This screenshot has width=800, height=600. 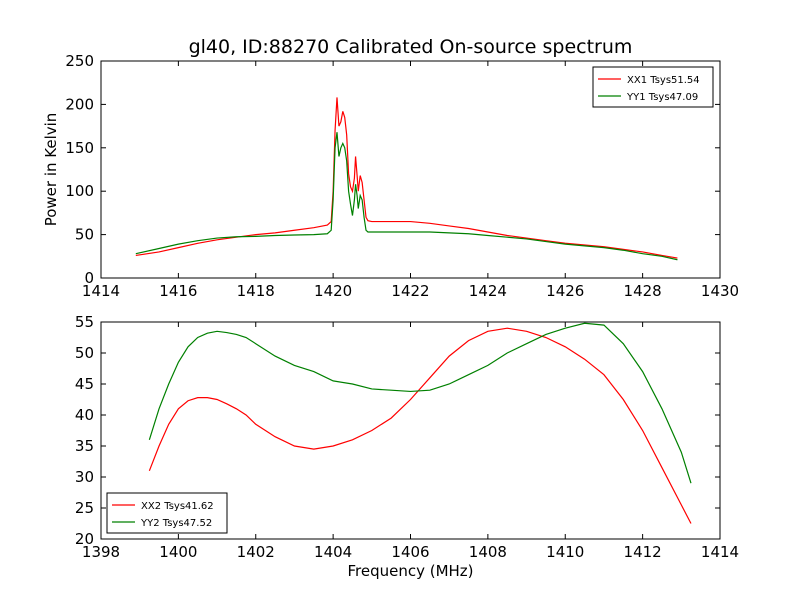 I want to click on y-tick-label: 100, so click(x=79, y=191).